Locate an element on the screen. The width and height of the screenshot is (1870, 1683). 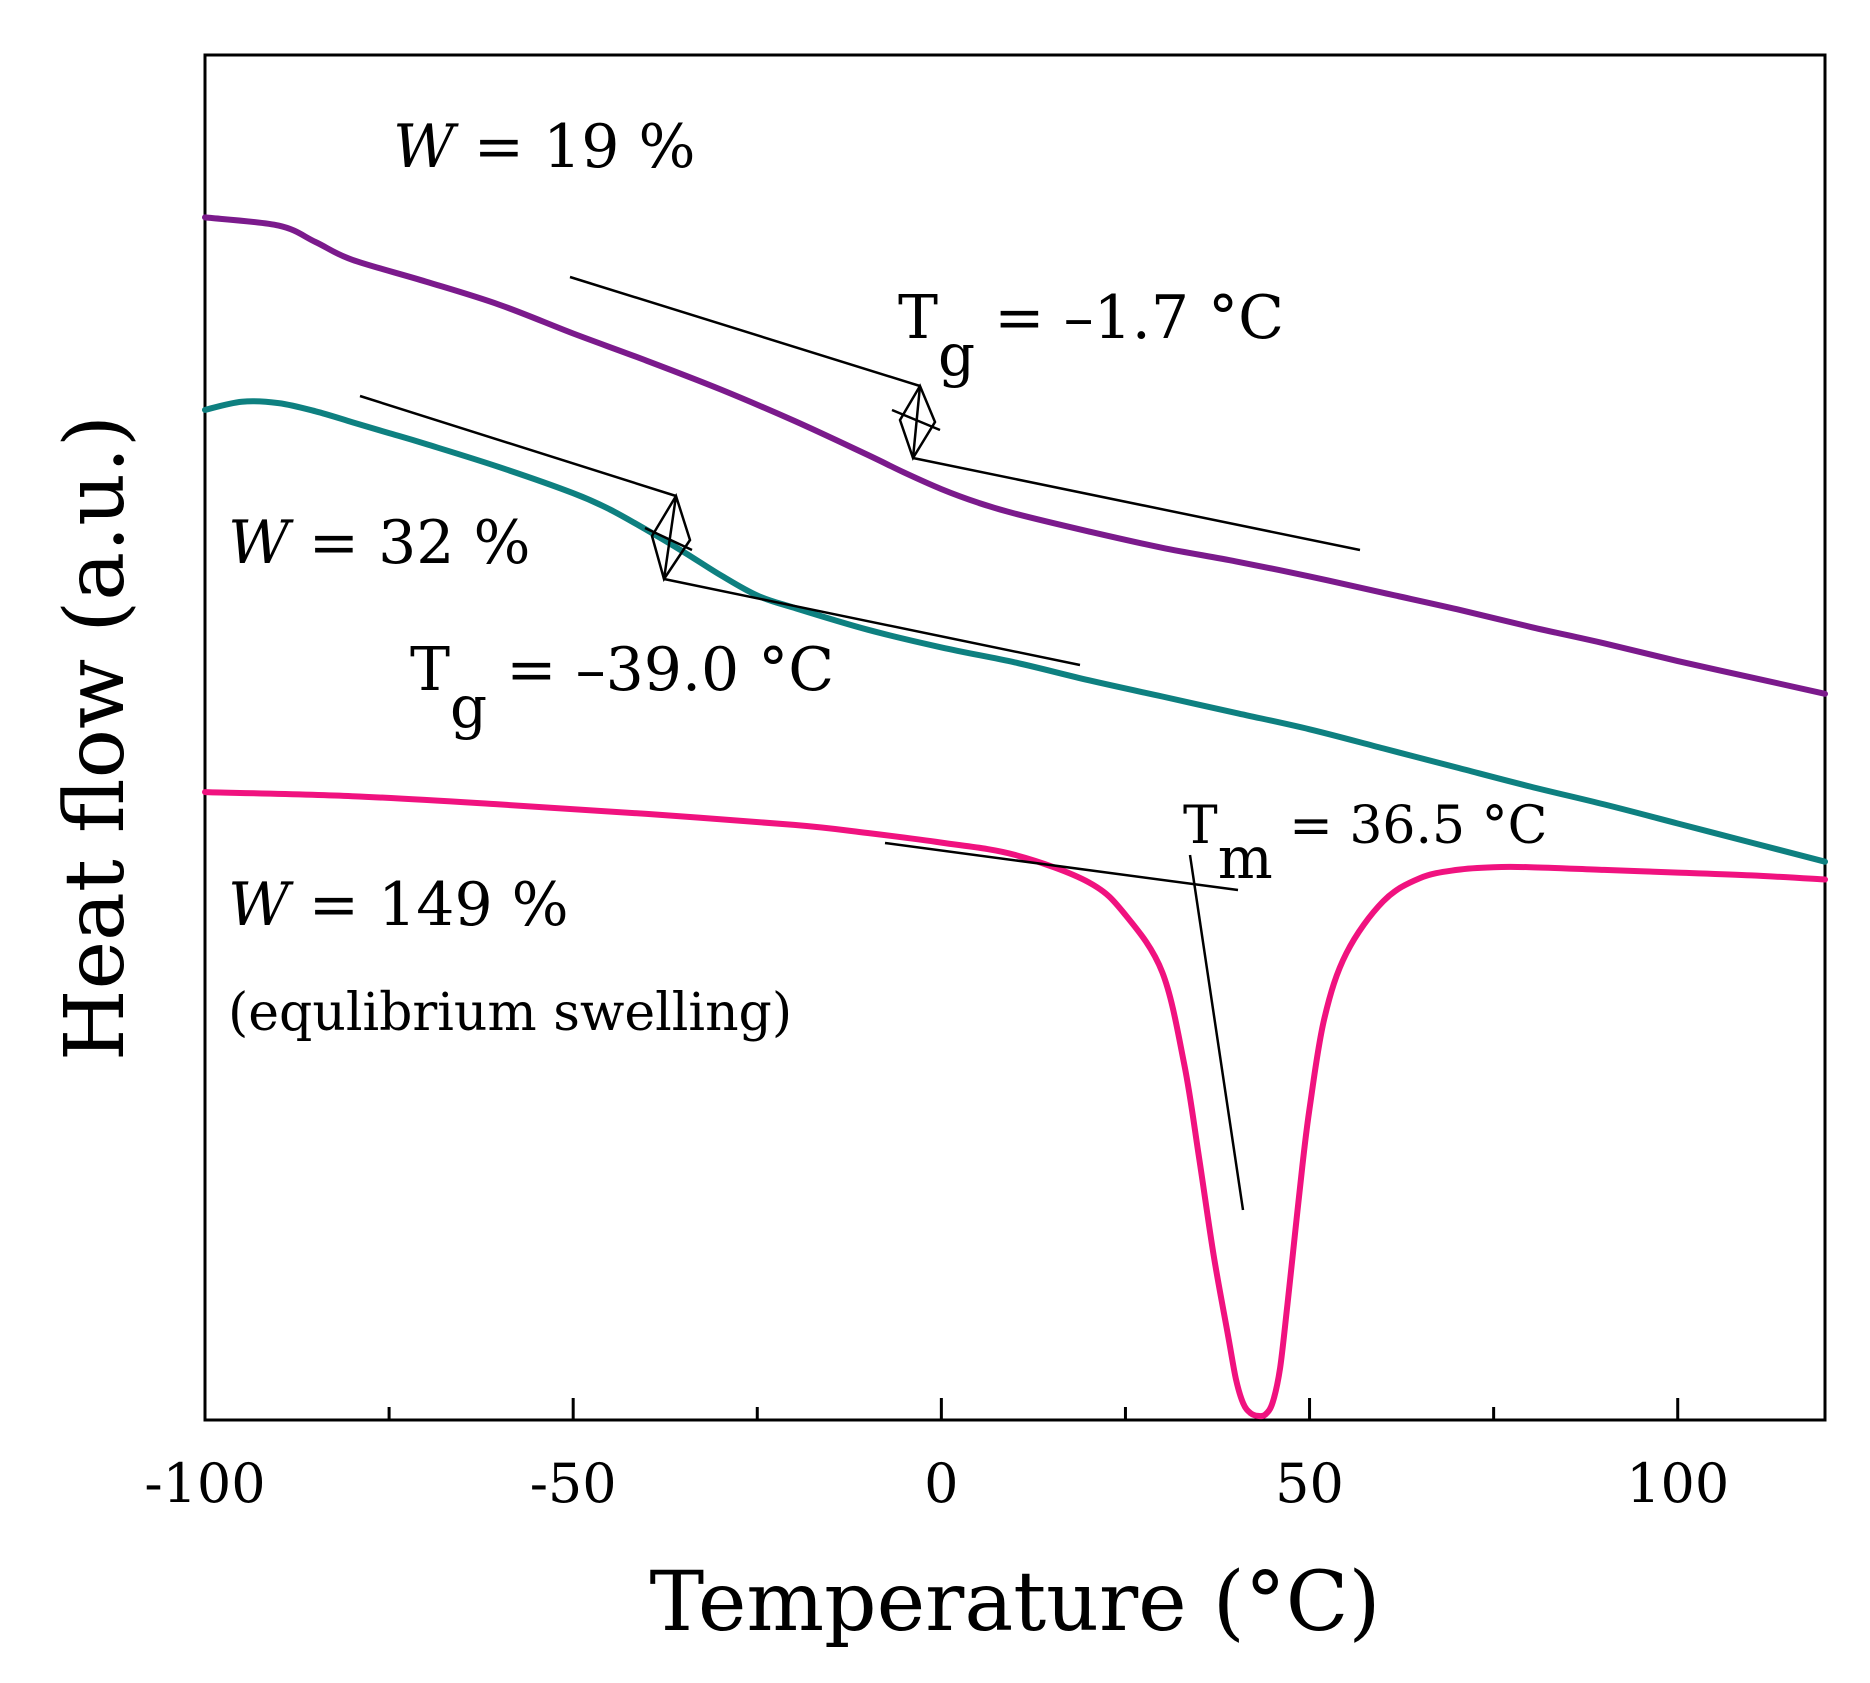
label-tg1-t: T is located at coordinates (918, 318).